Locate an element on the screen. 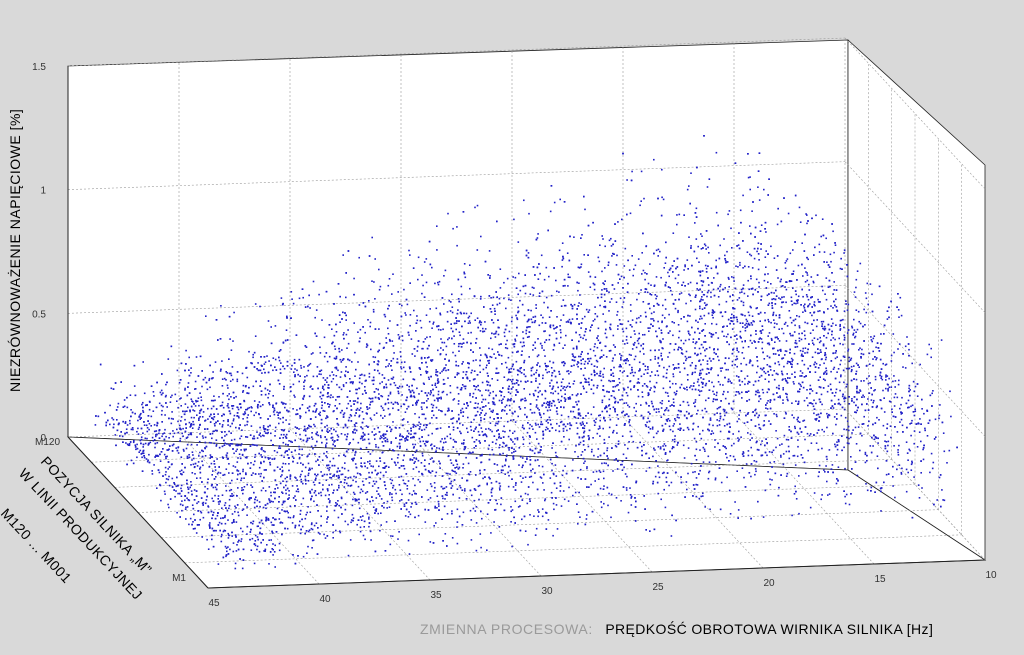 The height and width of the screenshot is (655, 1024). grid-line-y-floor is located at coordinates (526, 498).